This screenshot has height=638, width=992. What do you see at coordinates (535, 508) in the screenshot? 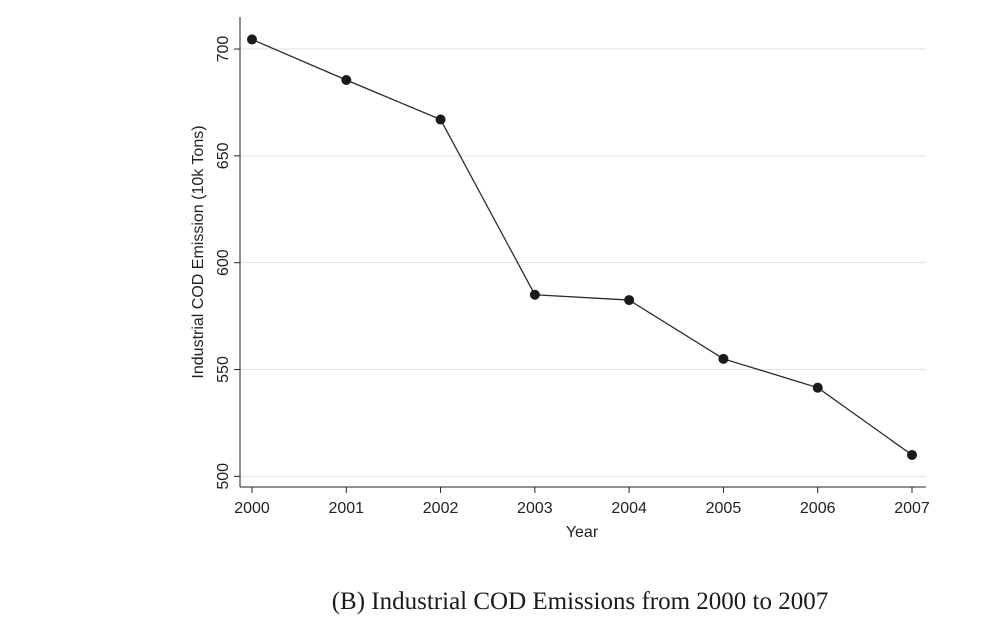
I see `x-tick-label: 2003` at bounding box center [535, 508].